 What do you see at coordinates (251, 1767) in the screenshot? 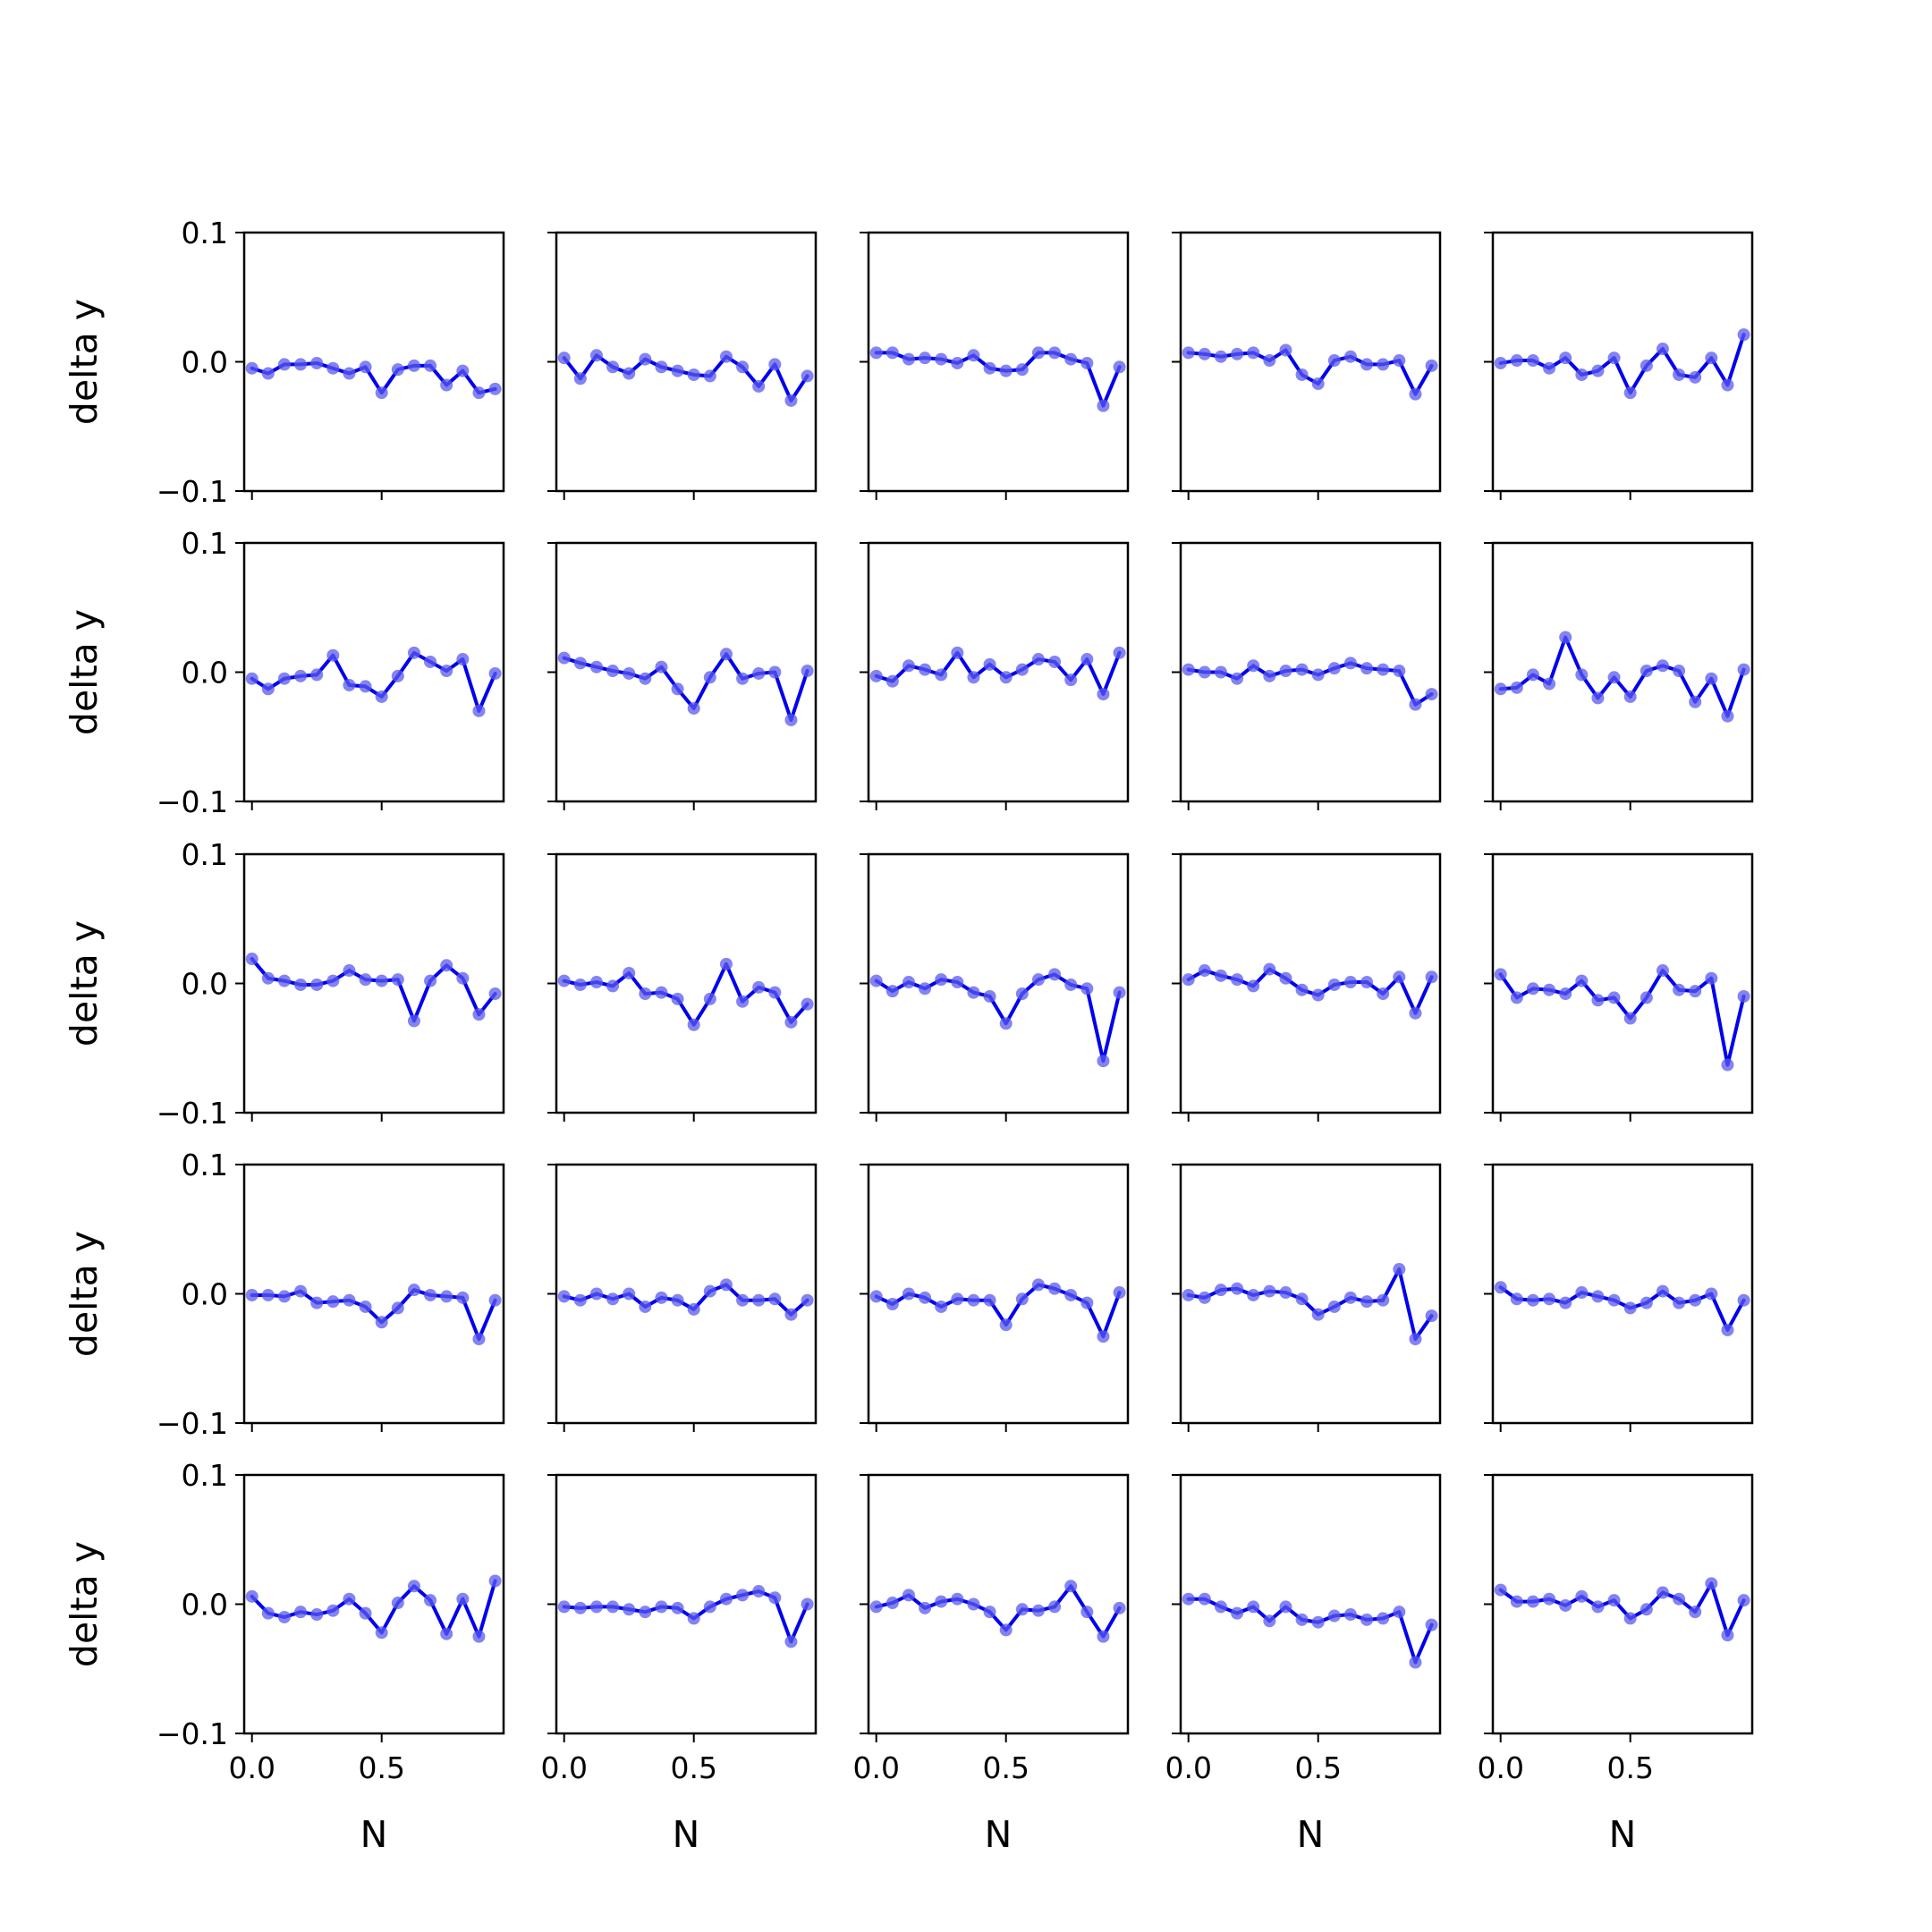
I see `x-tick-label: 0.0` at bounding box center [251, 1767].